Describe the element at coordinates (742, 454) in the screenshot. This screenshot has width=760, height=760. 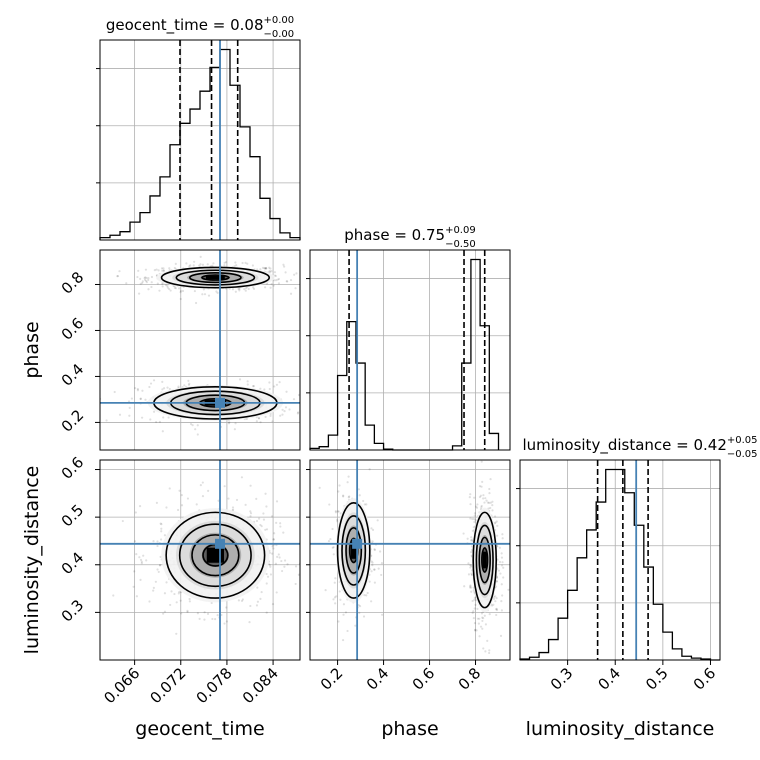
I see `title-sub: −0.05` at that location.